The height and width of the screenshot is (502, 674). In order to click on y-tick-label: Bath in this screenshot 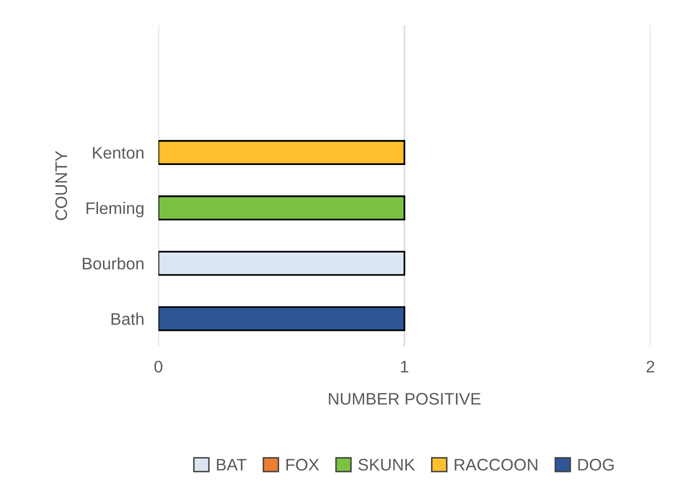, I will do `click(128, 318)`.